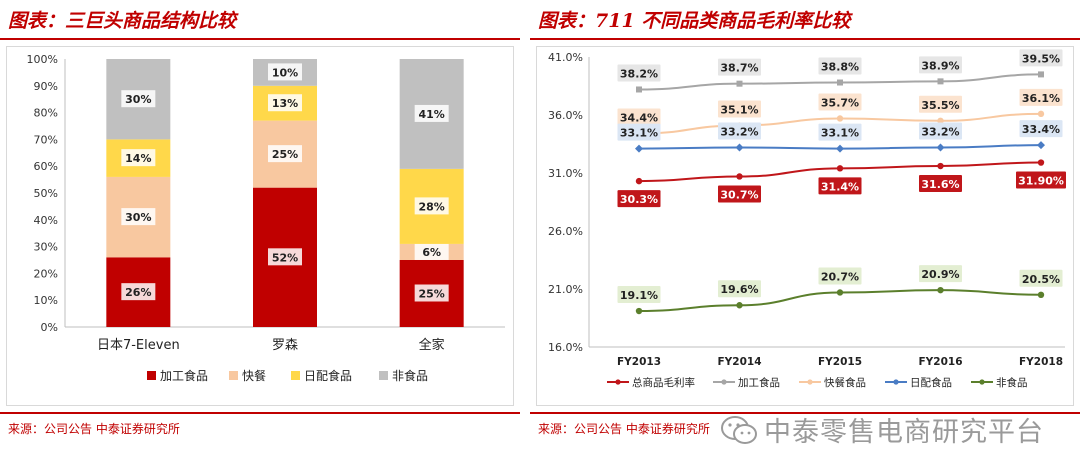  I want to click on y-tick-label: 40%, so click(46, 220).